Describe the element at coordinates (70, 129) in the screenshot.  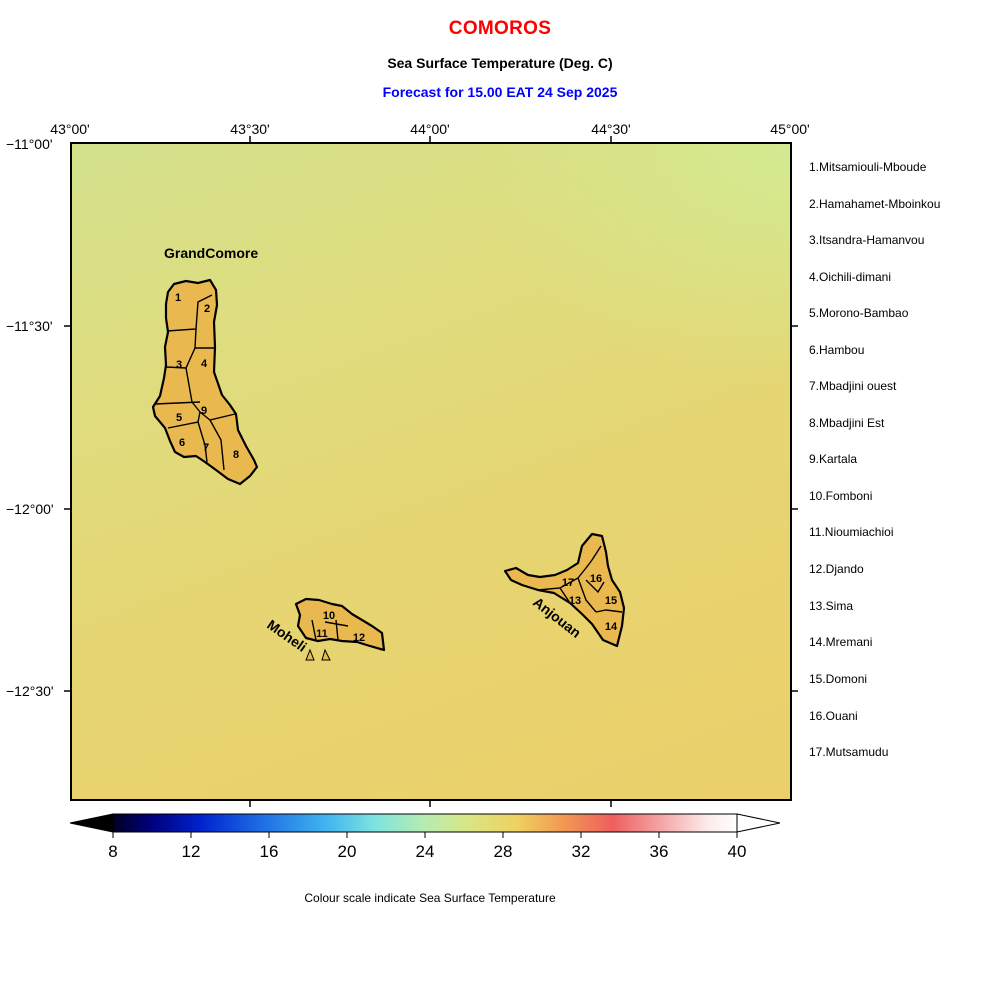
I see `lon-label-43-00: 43°00'` at that location.